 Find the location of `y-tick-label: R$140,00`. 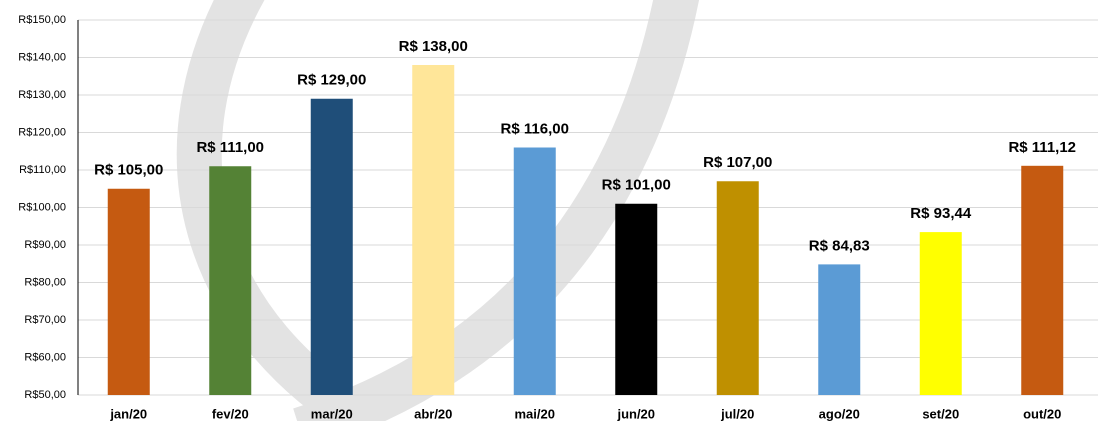

y-tick-label: R$140,00 is located at coordinates (42, 57).